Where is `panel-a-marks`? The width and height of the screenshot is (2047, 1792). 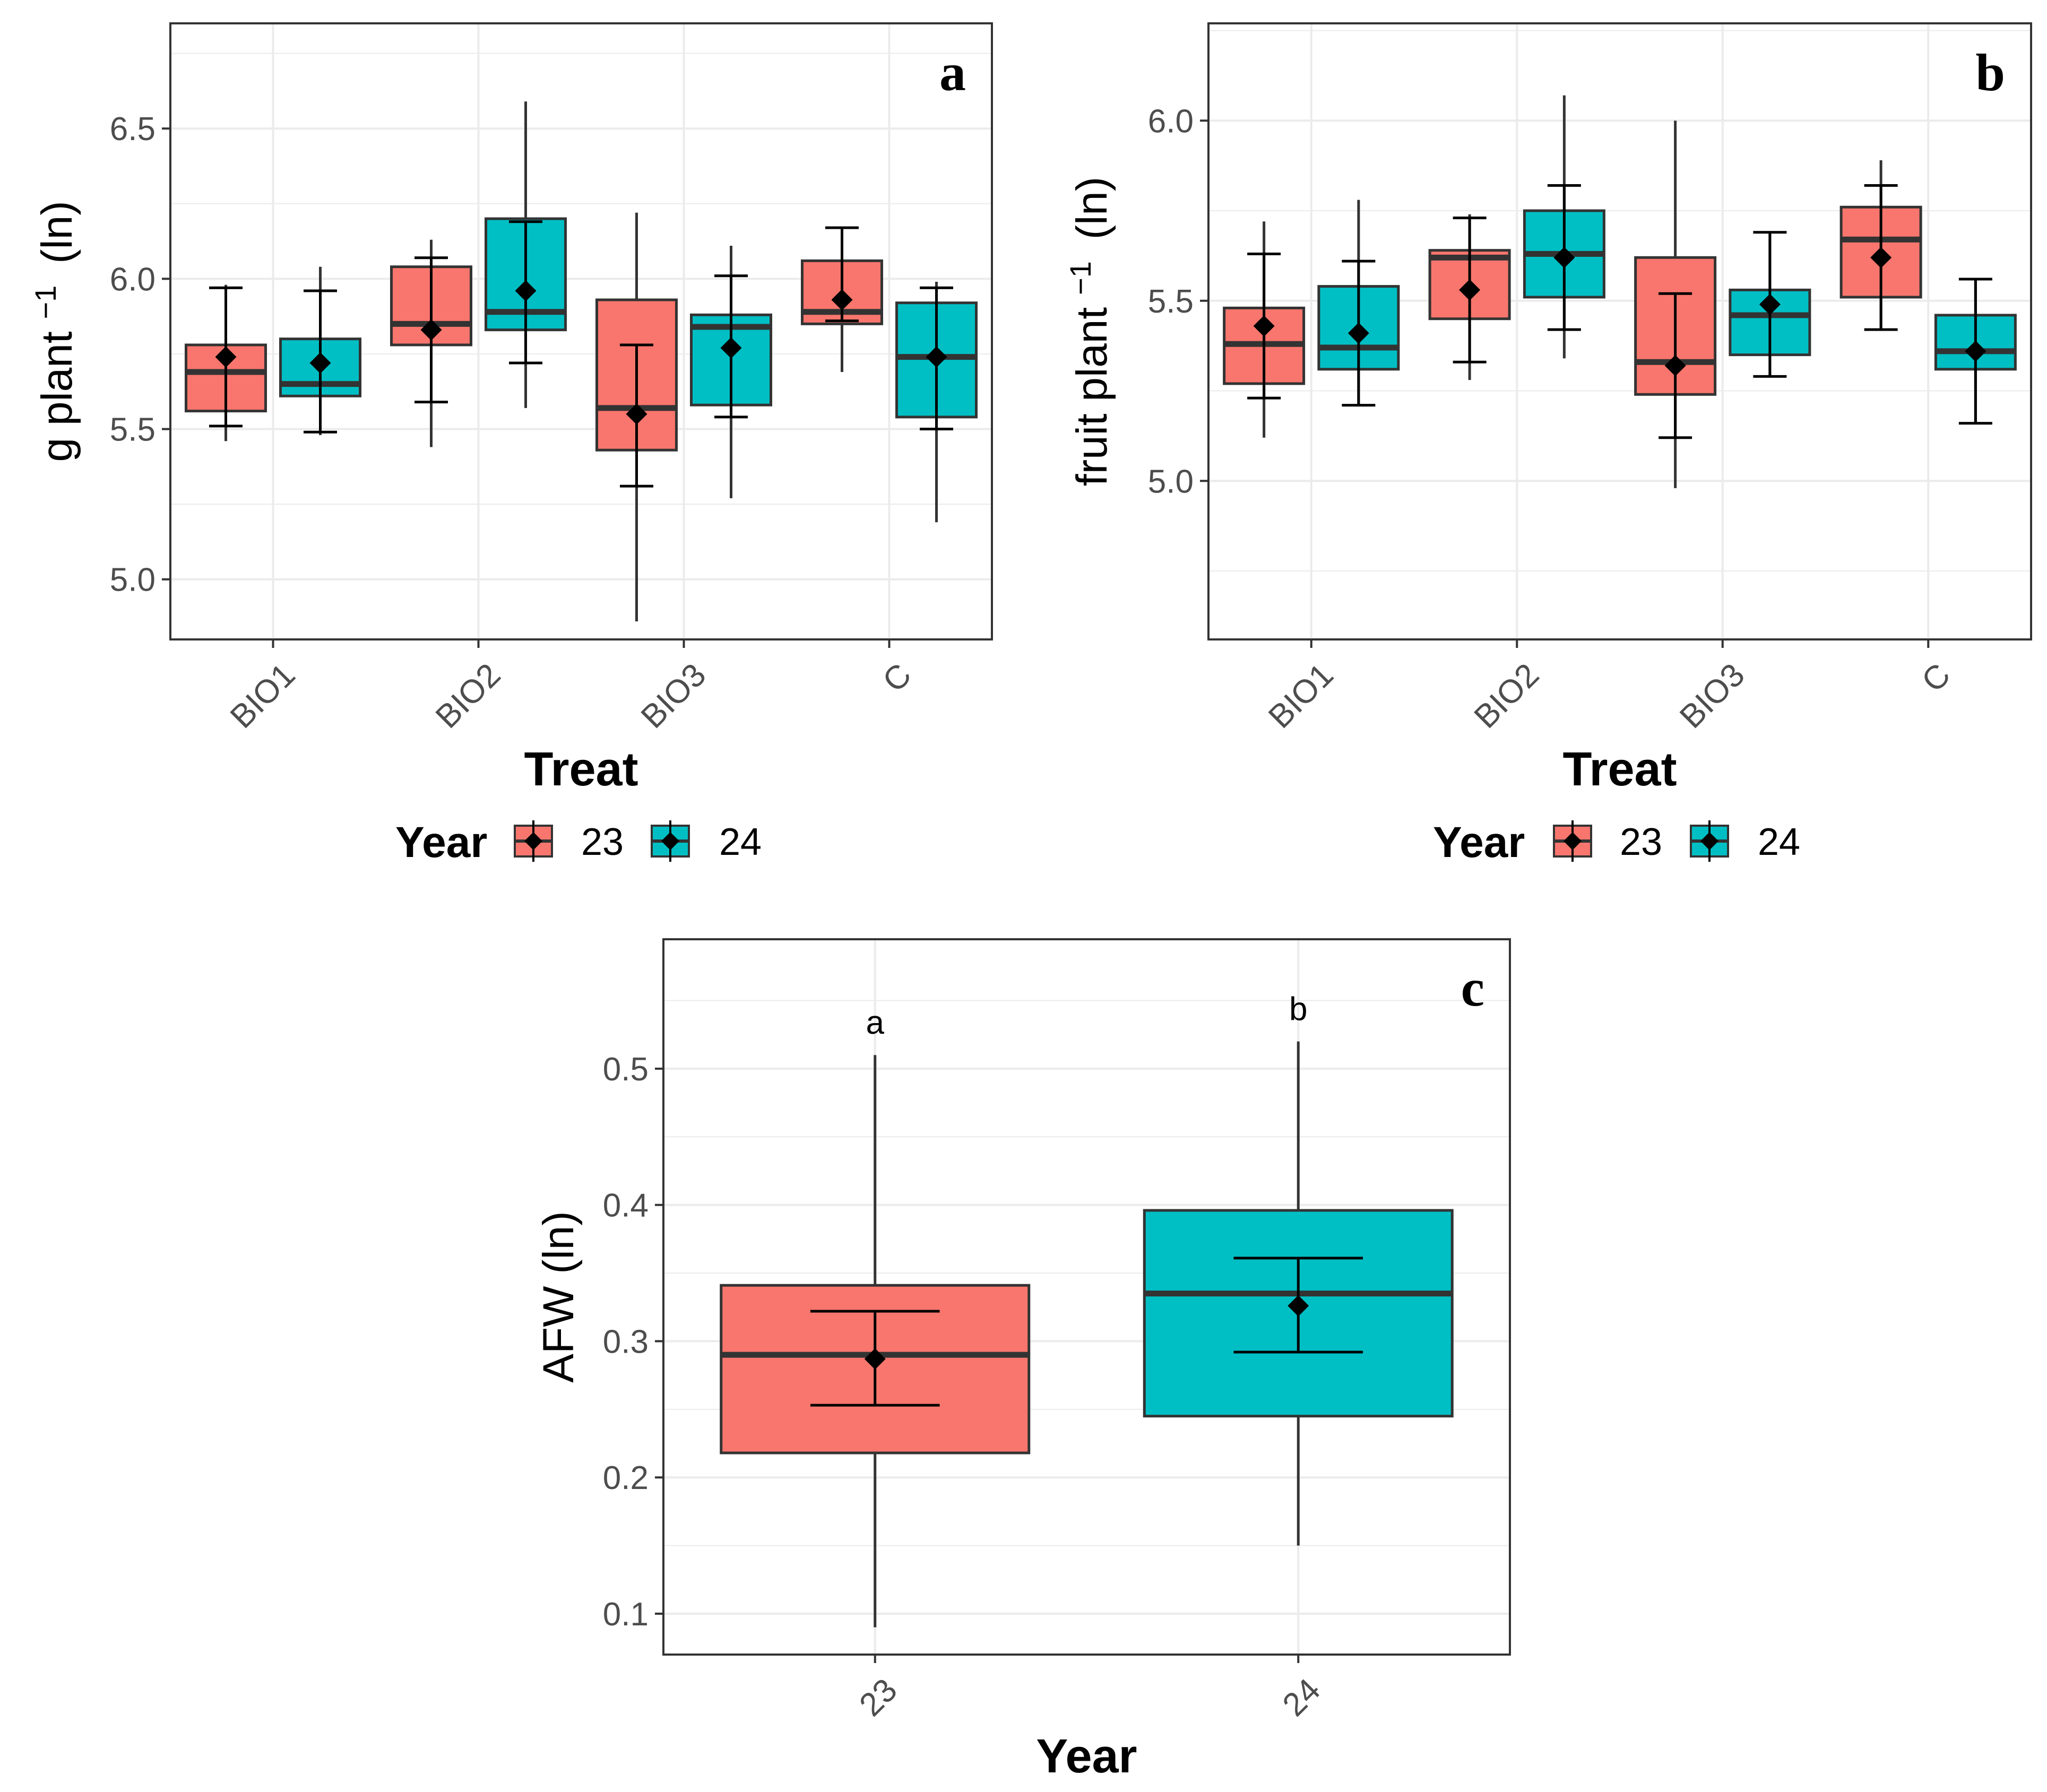 panel-a-marks is located at coordinates (581, 361).